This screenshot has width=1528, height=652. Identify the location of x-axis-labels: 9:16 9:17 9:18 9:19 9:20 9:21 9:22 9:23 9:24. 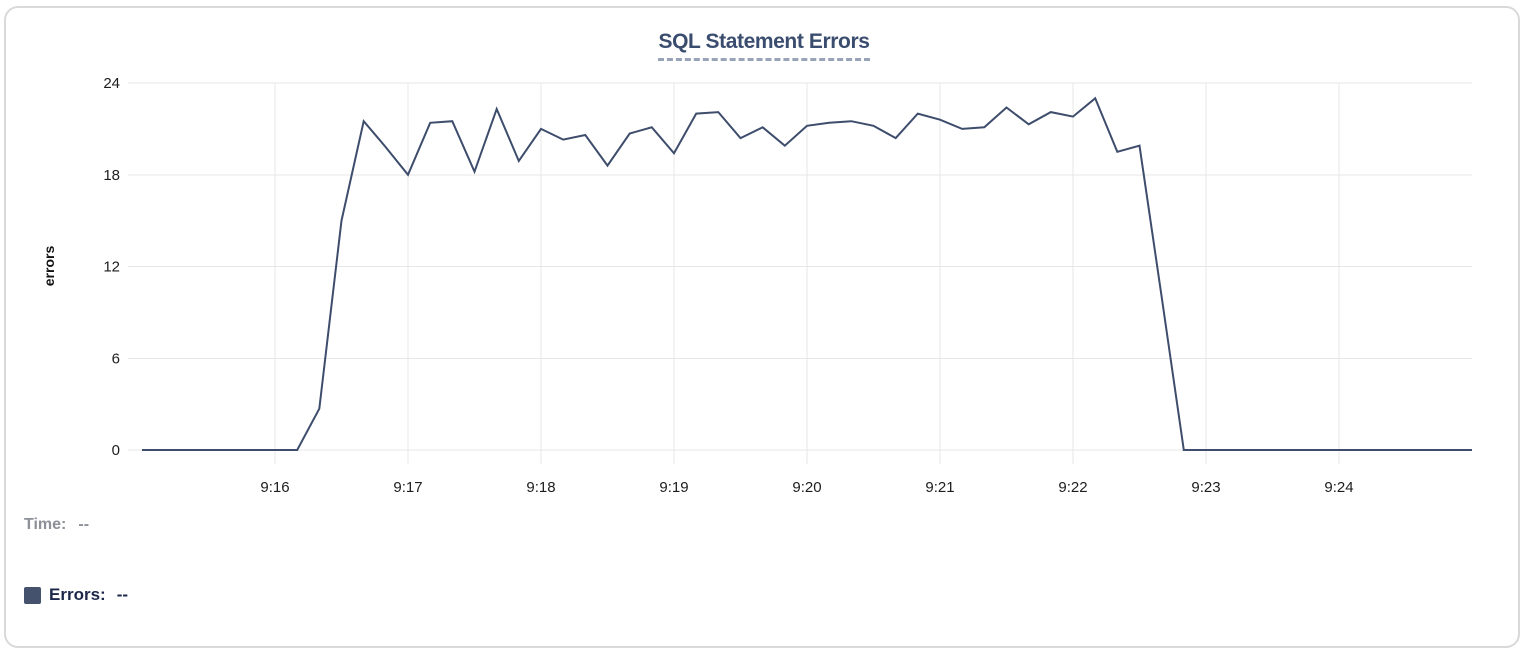
(806, 487).